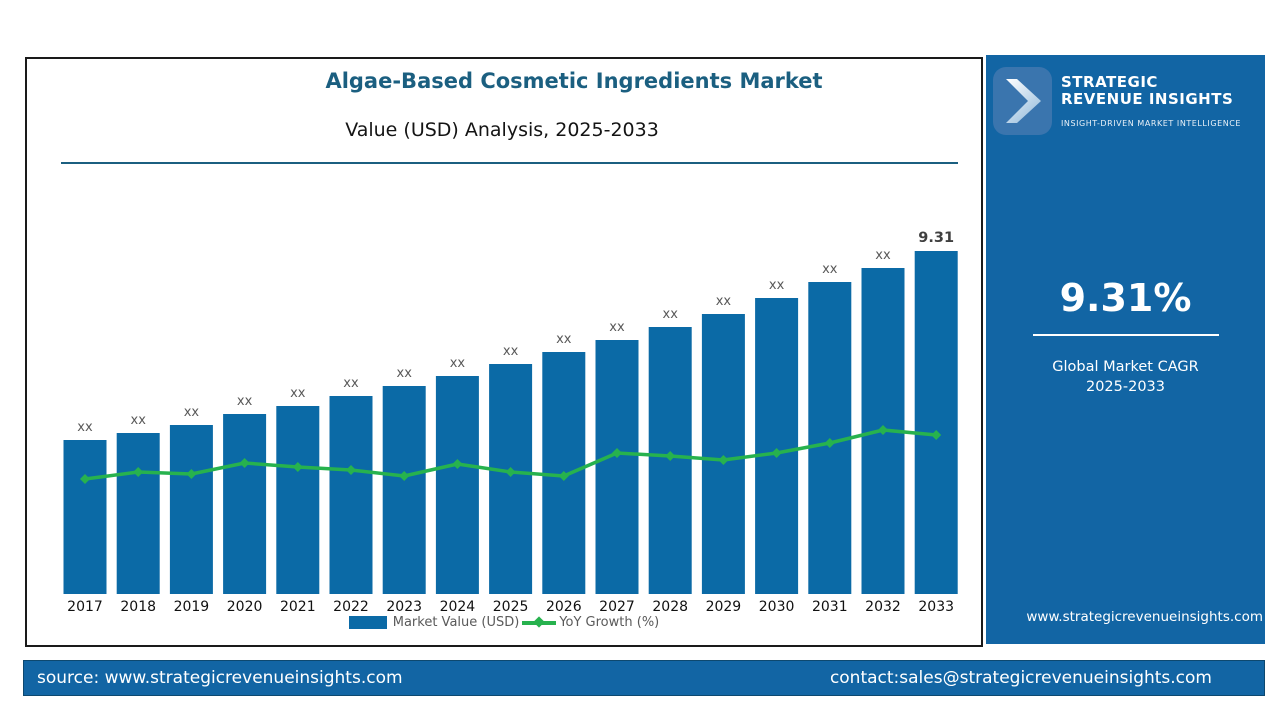  I want to click on bar-2033, so click(936, 422).